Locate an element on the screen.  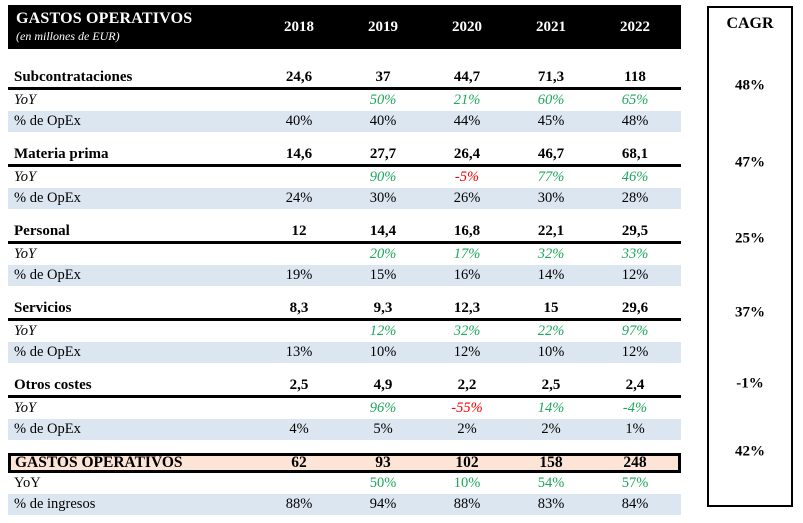
value-cell: 118 is located at coordinates (635, 77).